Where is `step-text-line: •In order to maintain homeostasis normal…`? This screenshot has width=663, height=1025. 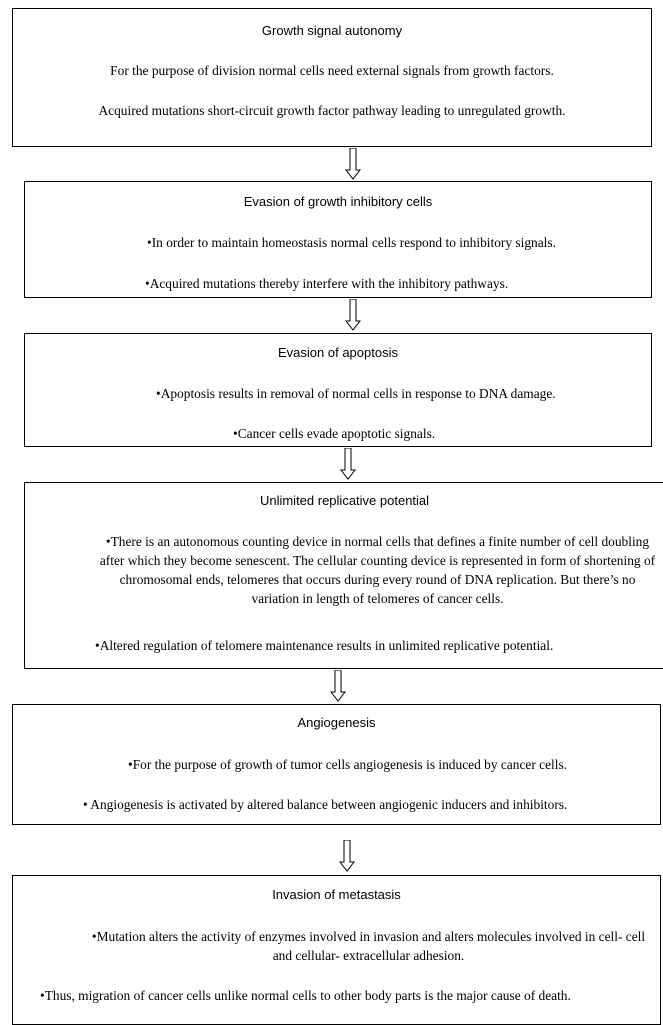 step-text-line: •In order to maintain homeostasis normal… is located at coordinates (351, 242).